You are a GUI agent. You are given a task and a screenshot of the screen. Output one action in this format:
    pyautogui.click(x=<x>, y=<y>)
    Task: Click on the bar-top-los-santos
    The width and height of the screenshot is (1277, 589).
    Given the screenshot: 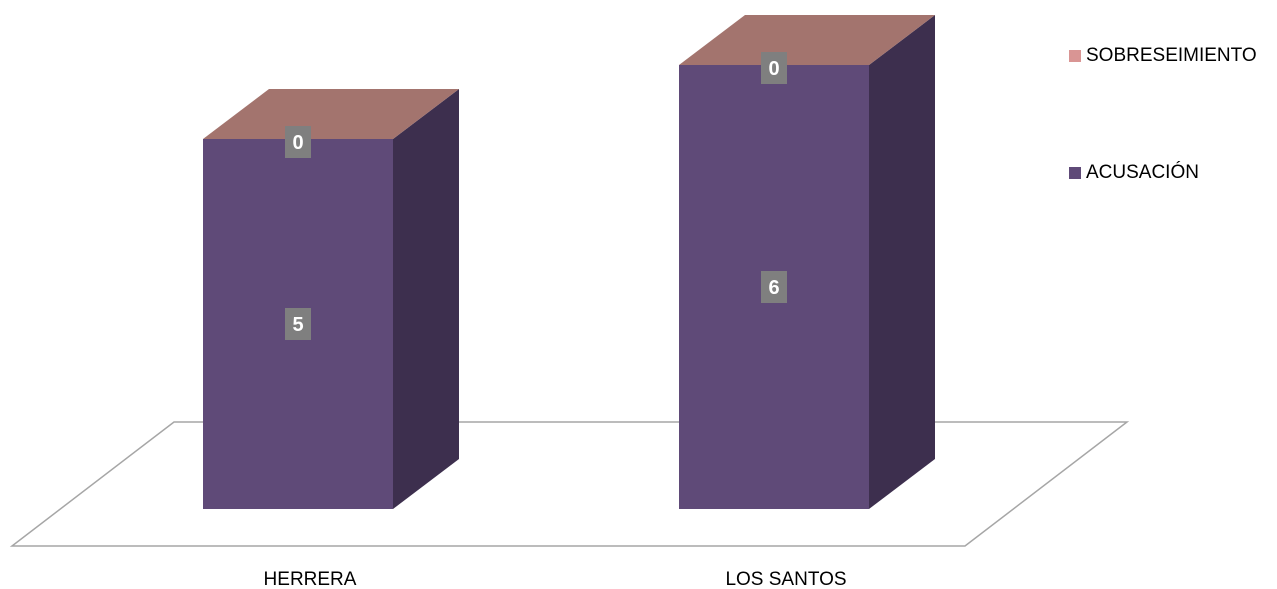 What is the action you would take?
    pyautogui.click(x=807, y=40)
    